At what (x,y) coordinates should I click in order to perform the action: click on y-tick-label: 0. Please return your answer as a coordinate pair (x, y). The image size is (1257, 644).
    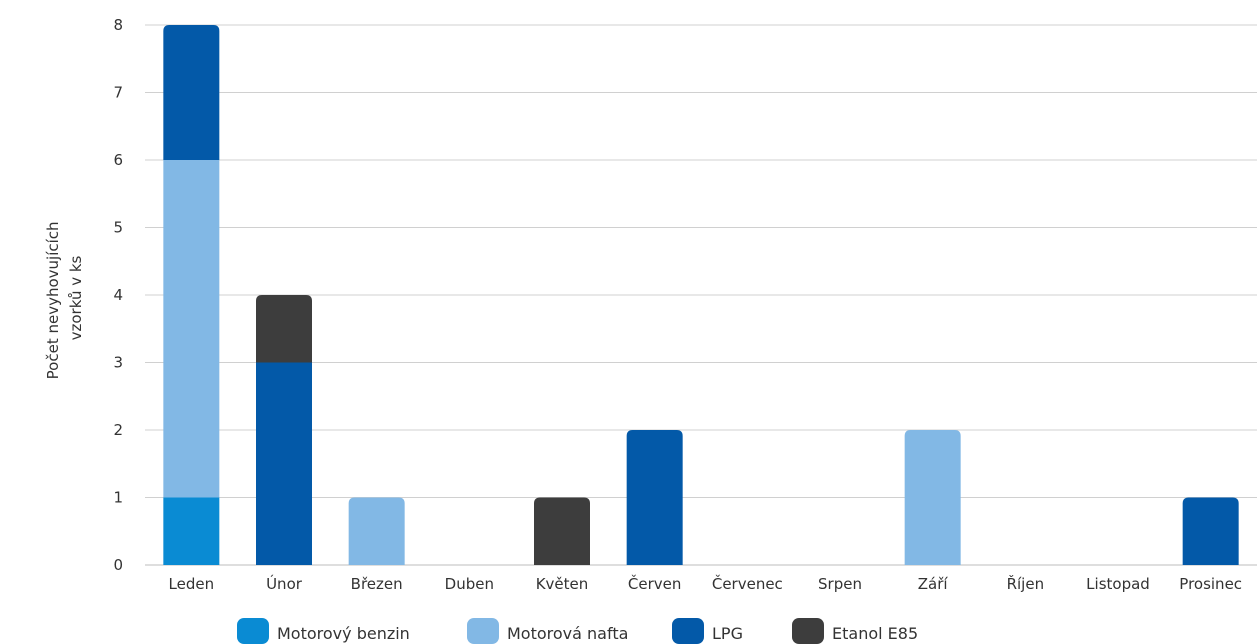
    Looking at the image, I should click on (118, 565).